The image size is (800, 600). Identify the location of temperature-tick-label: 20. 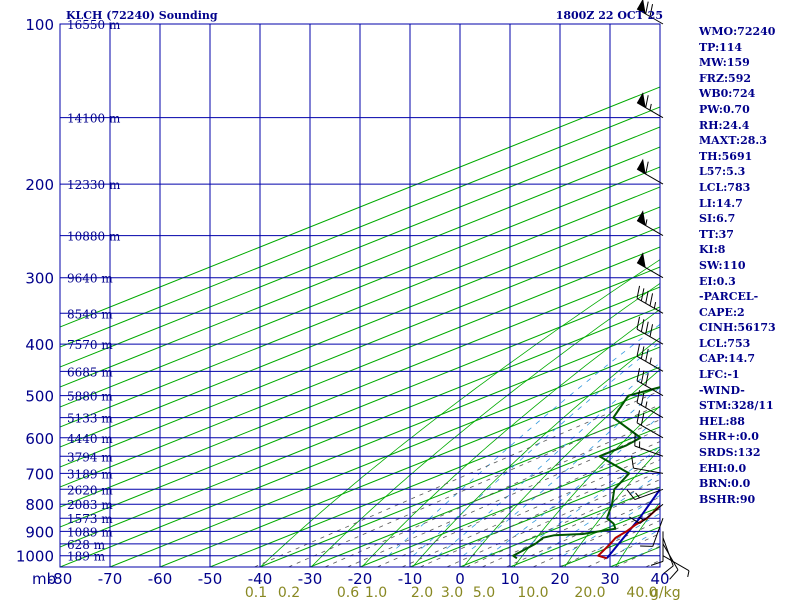
(559, 579).